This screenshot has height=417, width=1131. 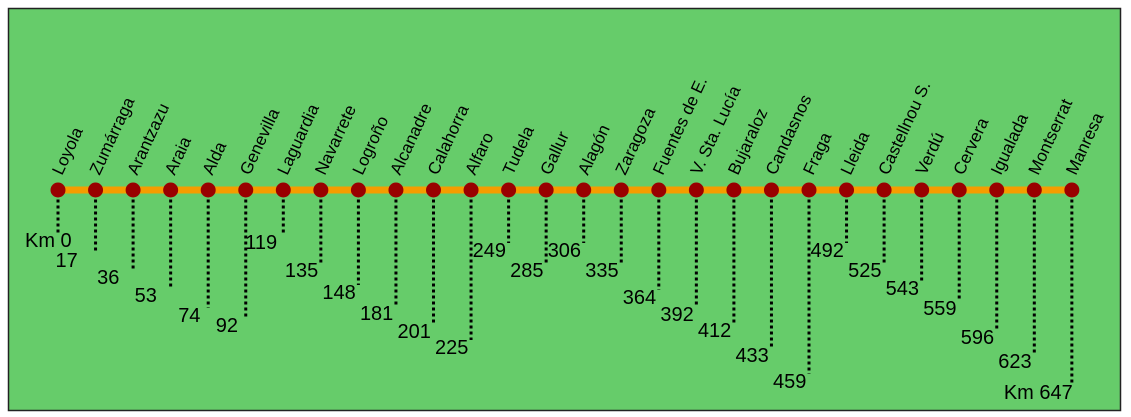 What do you see at coordinates (376, 314) in the screenshot?
I see `km-label: 181` at bounding box center [376, 314].